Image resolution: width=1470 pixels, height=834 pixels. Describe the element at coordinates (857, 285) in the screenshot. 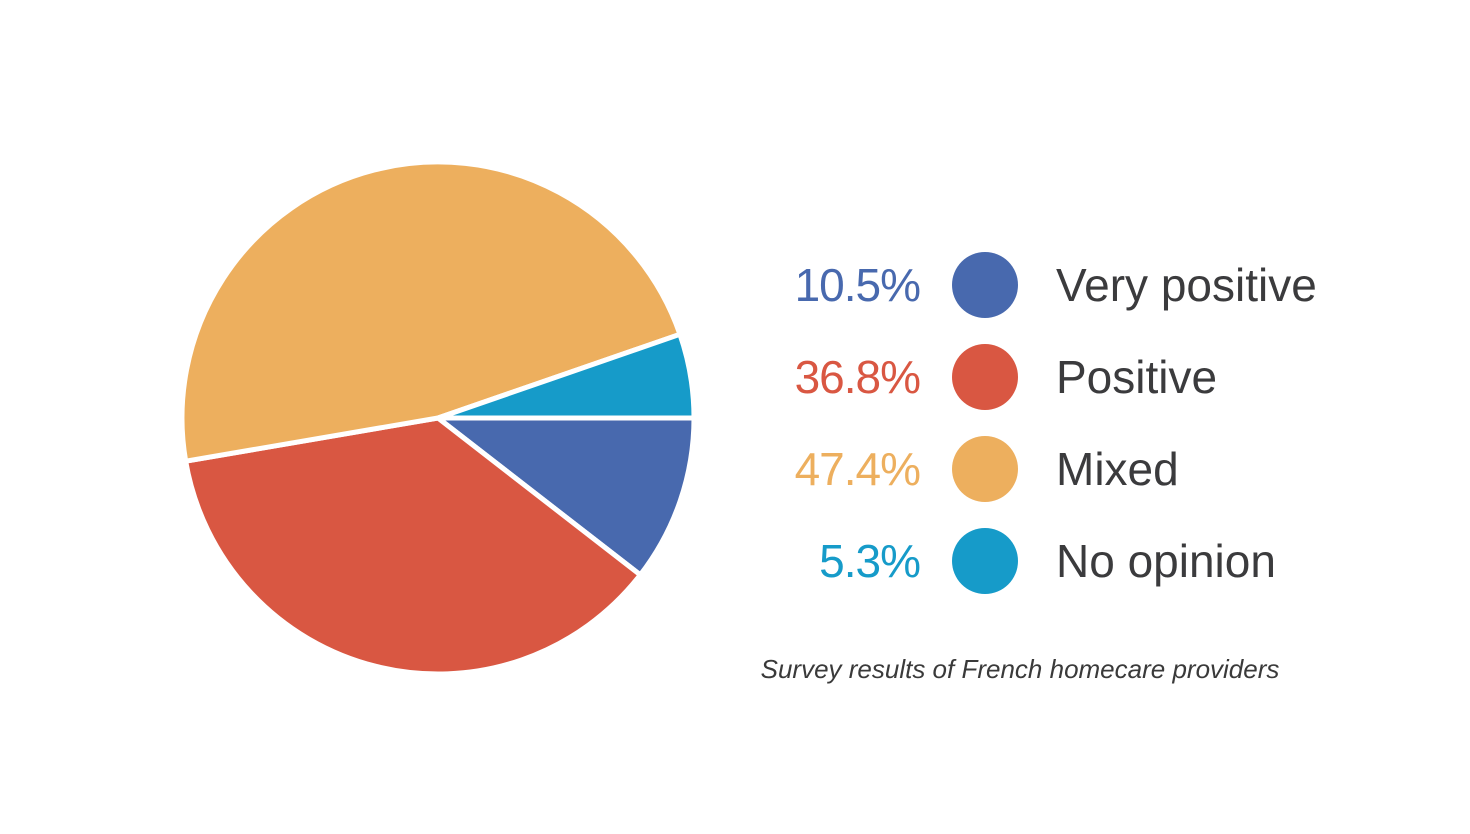

I see `legend-percent: 10.5%` at that location.